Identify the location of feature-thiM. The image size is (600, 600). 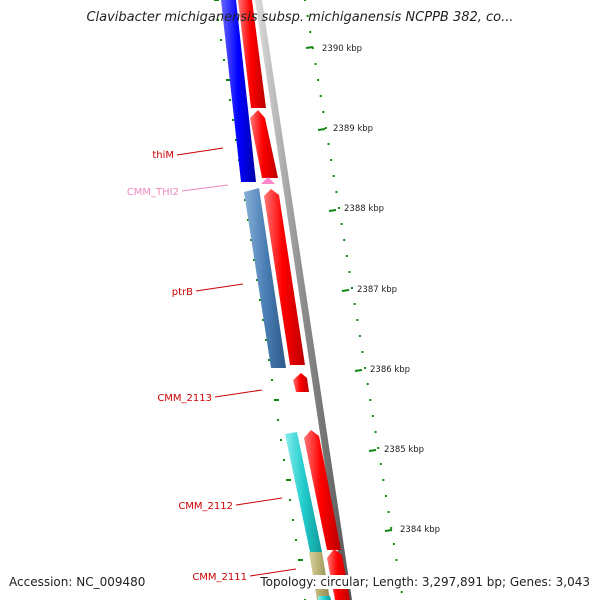
(238, 91).